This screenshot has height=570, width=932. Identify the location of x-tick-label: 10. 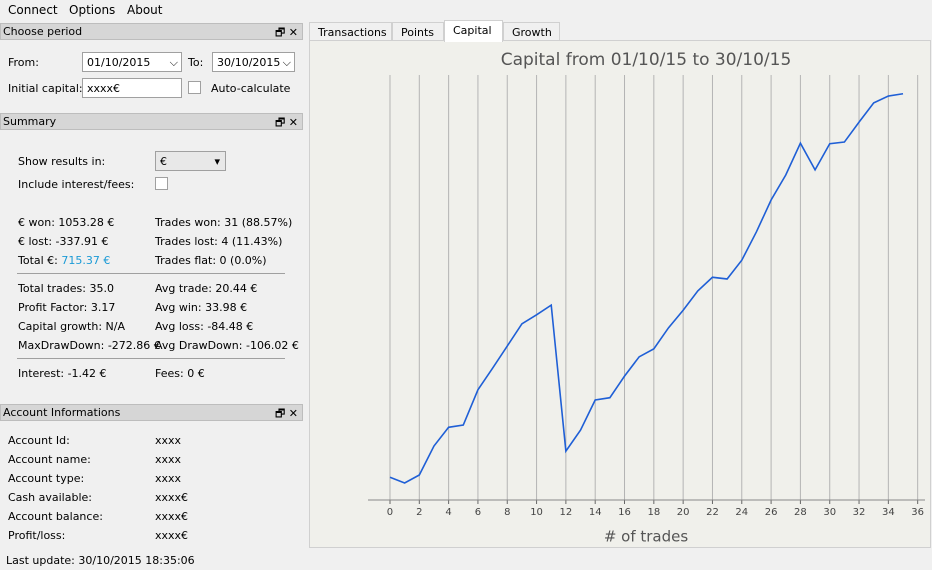
(536, 512).